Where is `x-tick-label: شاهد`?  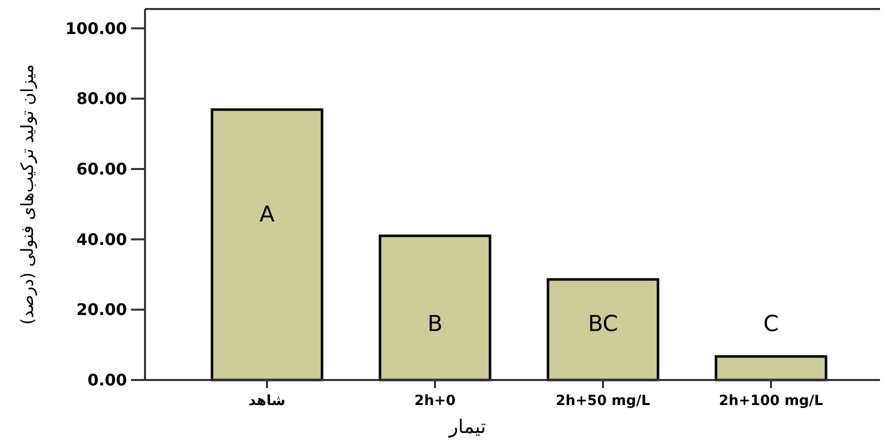 x-tick-label: شاهد is located at coordinates (267, 401).